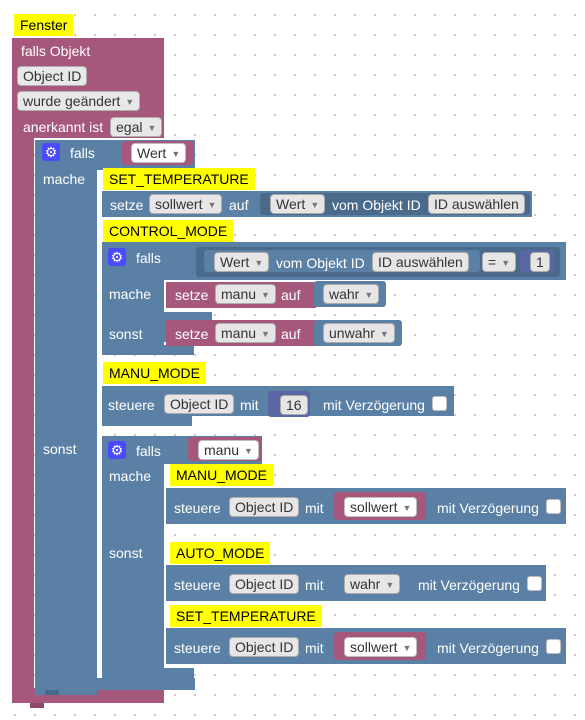 Image resolution: width=585 pixels, height=720 pixels. I want to click on control-mode-comment: CONTROL_MODE, so click(168, 231).